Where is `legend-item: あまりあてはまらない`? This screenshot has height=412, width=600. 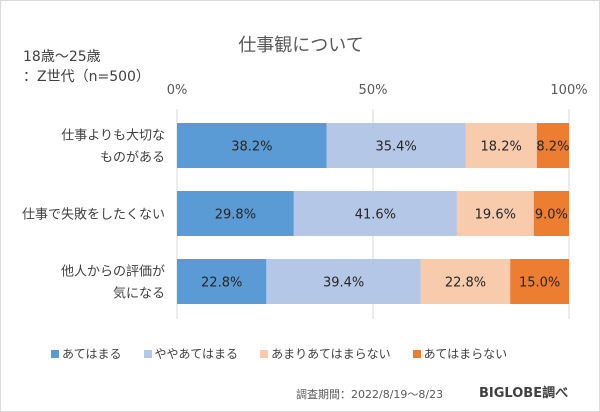 legend-item: あまりあてはまらない is located at coordinates (325, 353).